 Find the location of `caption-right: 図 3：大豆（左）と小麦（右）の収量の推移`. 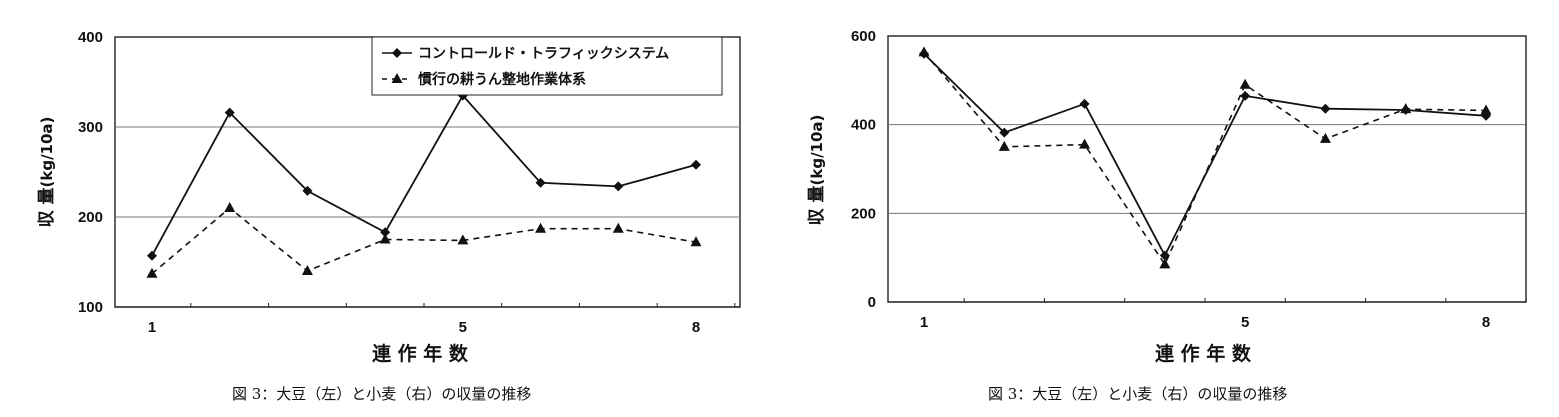

caption-right: 図 3：大豆（左）と小麦（右）の収量の推移 is located at coordinates (1138, 394).